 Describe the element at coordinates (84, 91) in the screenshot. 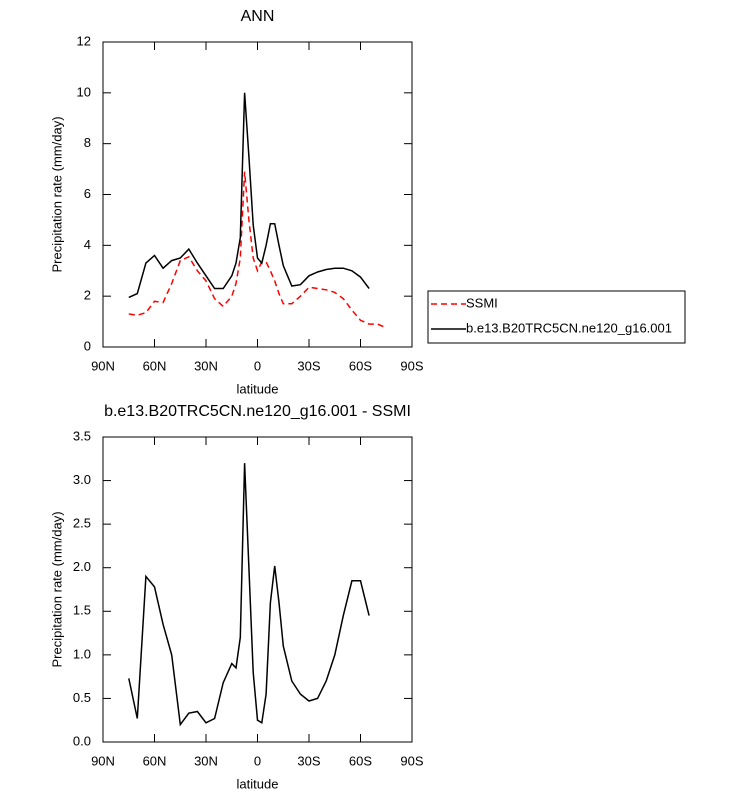

I see `y-tick-label: 10` at that location.